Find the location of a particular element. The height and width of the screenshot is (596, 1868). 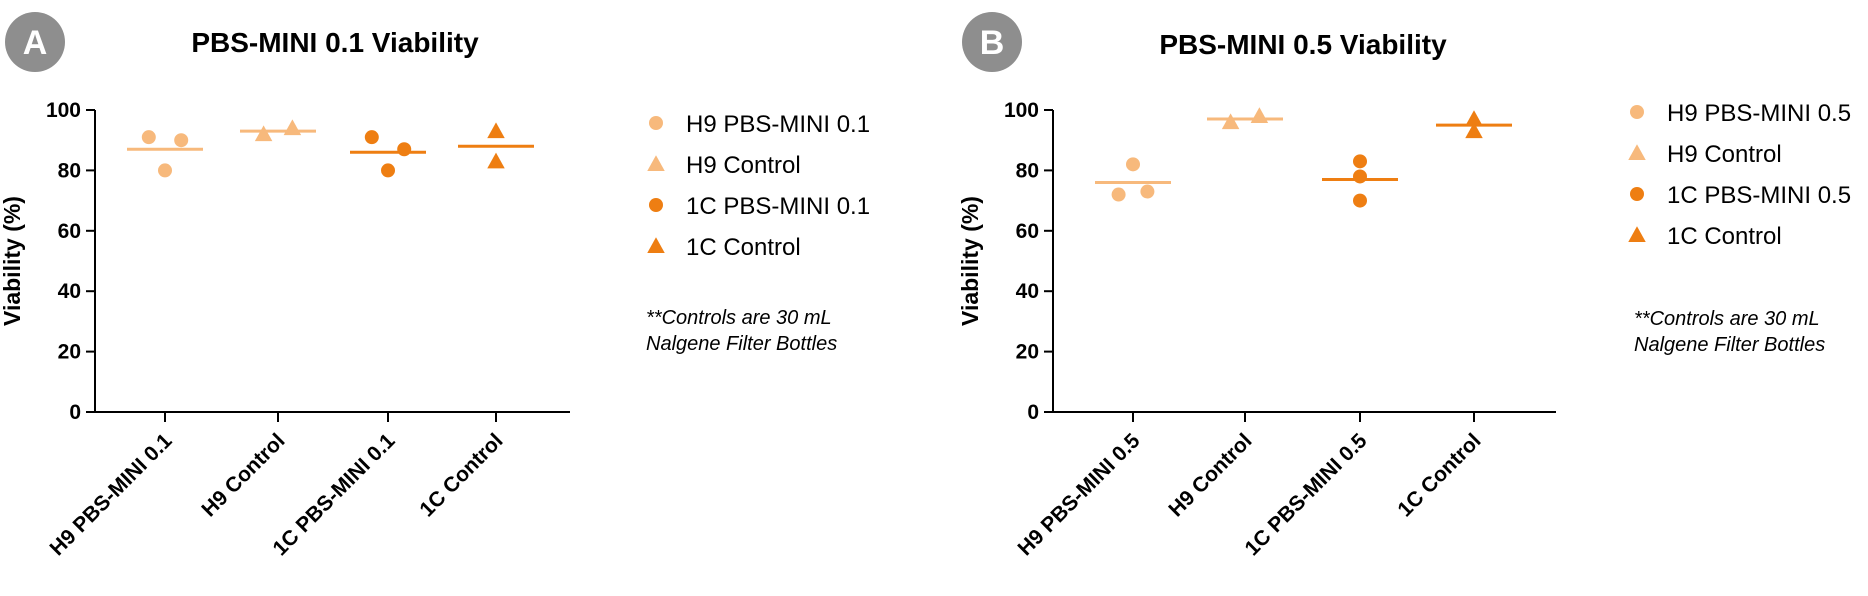

legend-entry: 1C PBS-MINI 0.5 is located at coordinates (1759, 195).